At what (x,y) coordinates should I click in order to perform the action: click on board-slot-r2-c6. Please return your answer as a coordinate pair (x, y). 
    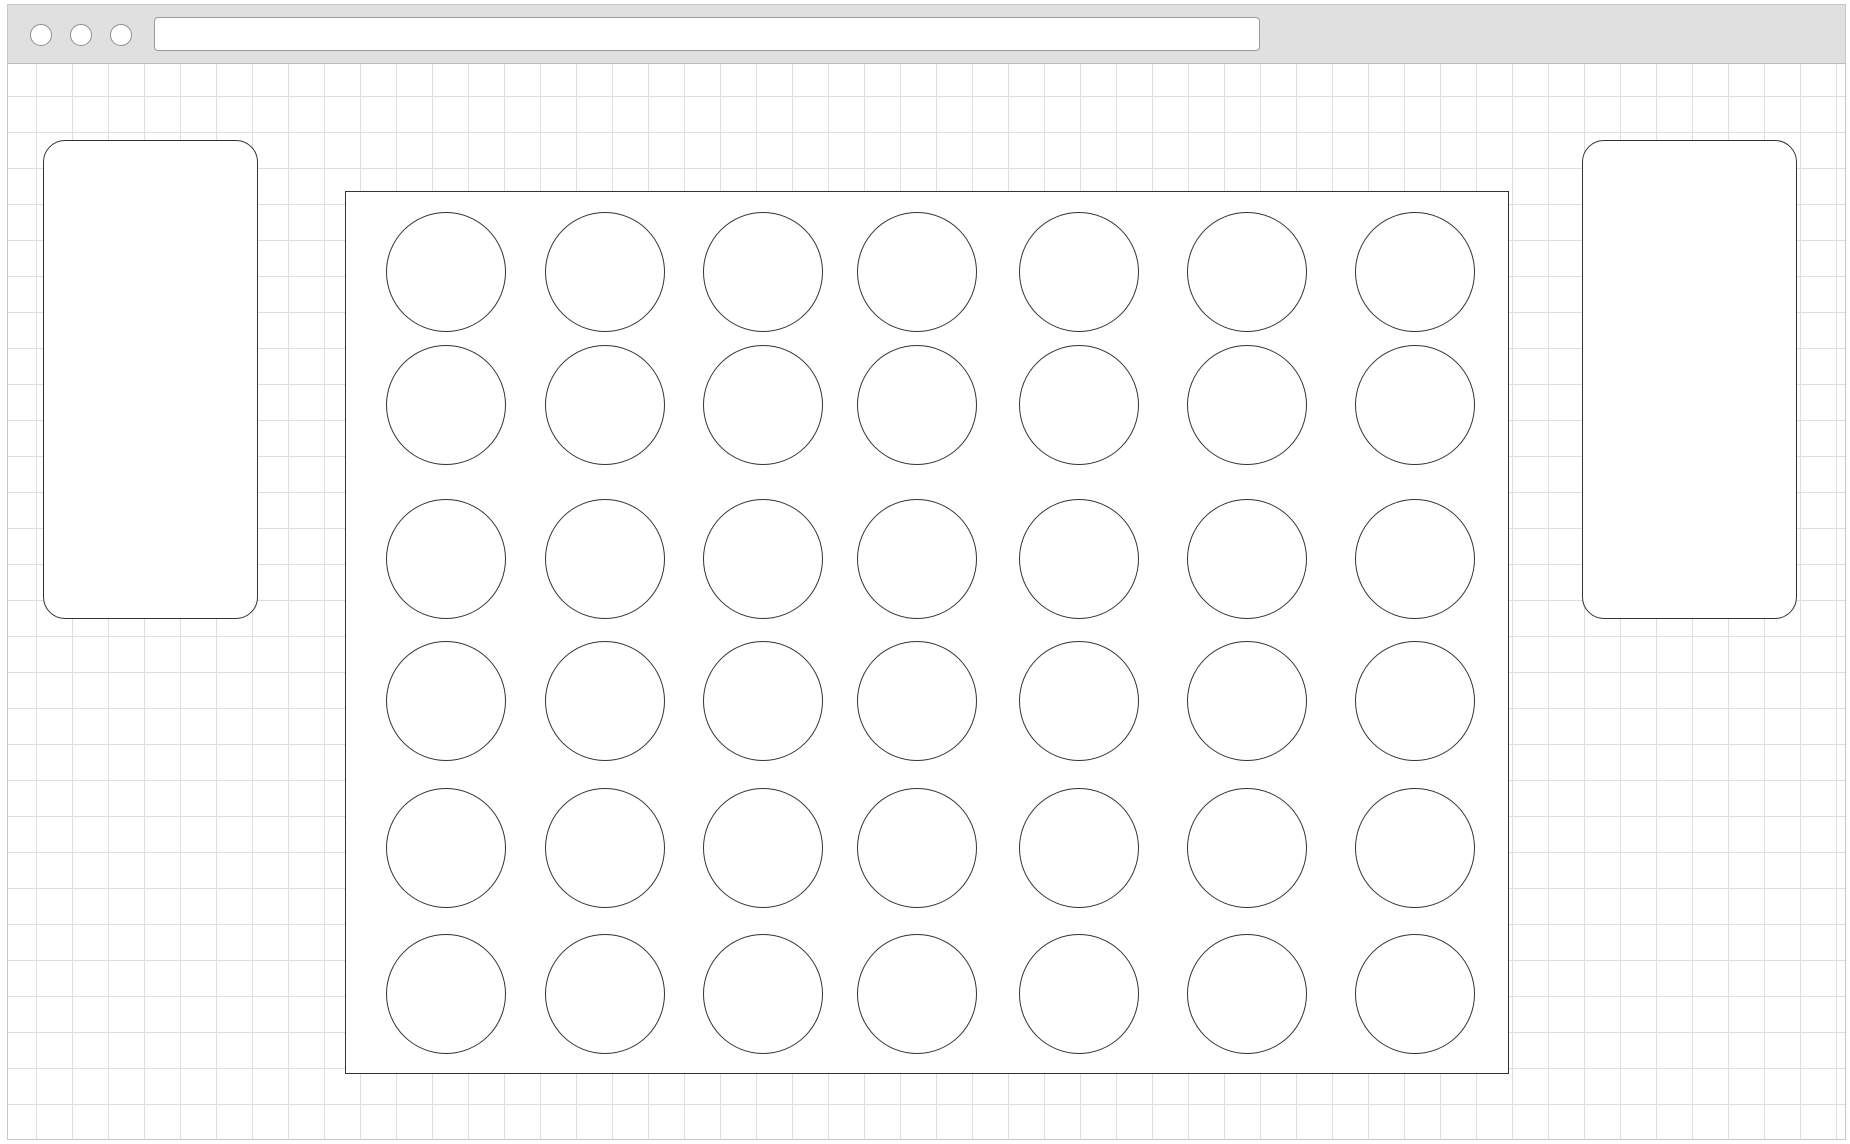
    Looking at the image, I should click on (1247, 405).